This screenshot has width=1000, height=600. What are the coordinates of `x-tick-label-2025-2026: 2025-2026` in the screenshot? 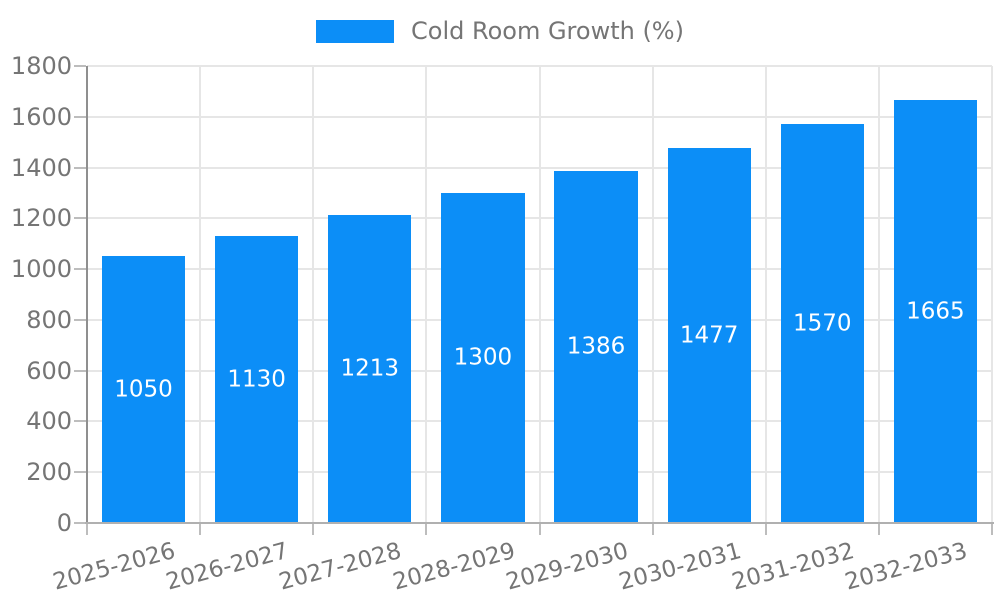 It's located at (114, 567).